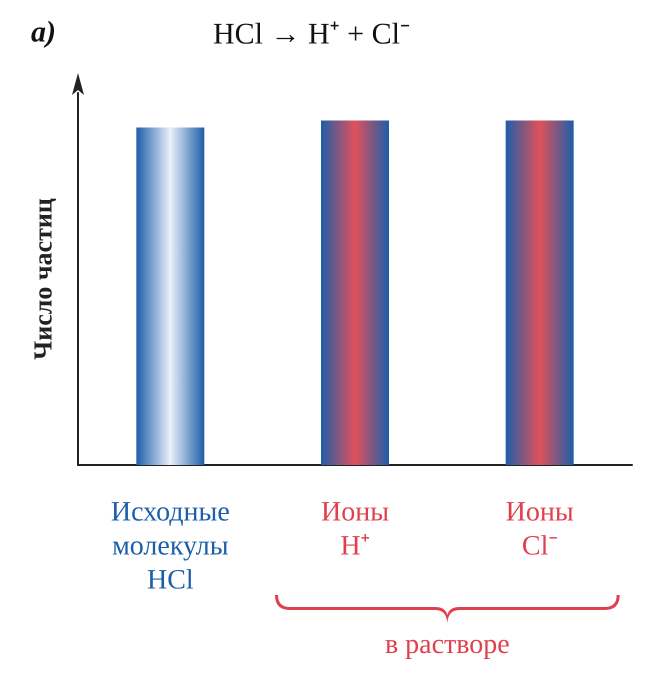  What do you see at coordinates (170, 546) in the screenshot?
I see `x-tick-label: Исходные молекулы HCl` at bounding box center [170, 546].